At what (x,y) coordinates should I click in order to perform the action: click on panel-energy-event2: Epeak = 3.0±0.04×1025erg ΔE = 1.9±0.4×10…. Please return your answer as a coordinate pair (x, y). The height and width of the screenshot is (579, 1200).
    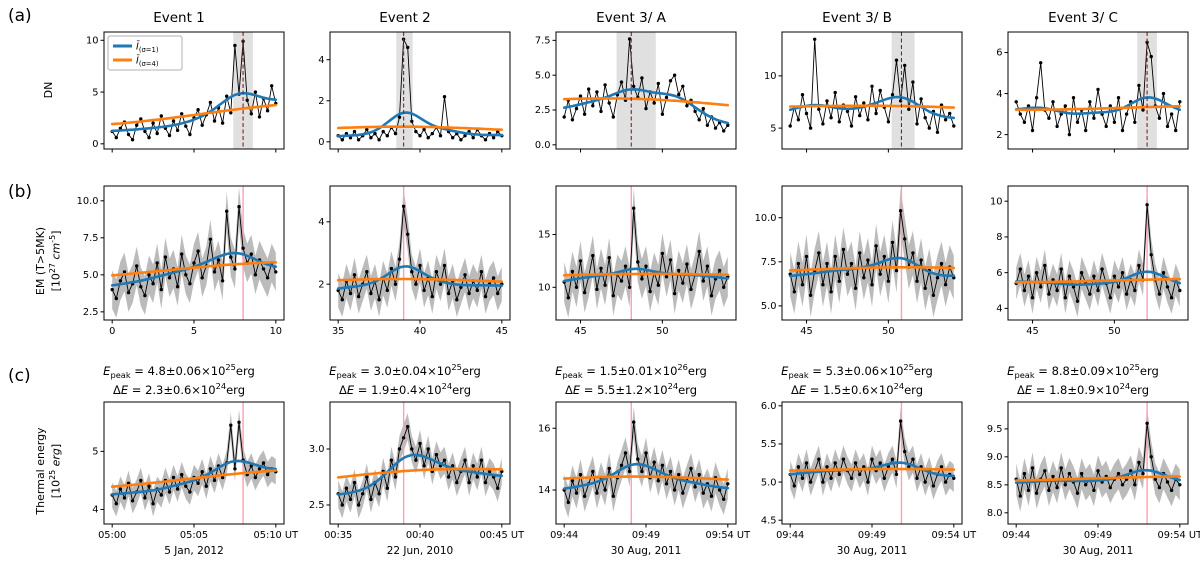
    Looking at the image, I should click on (409, 459).